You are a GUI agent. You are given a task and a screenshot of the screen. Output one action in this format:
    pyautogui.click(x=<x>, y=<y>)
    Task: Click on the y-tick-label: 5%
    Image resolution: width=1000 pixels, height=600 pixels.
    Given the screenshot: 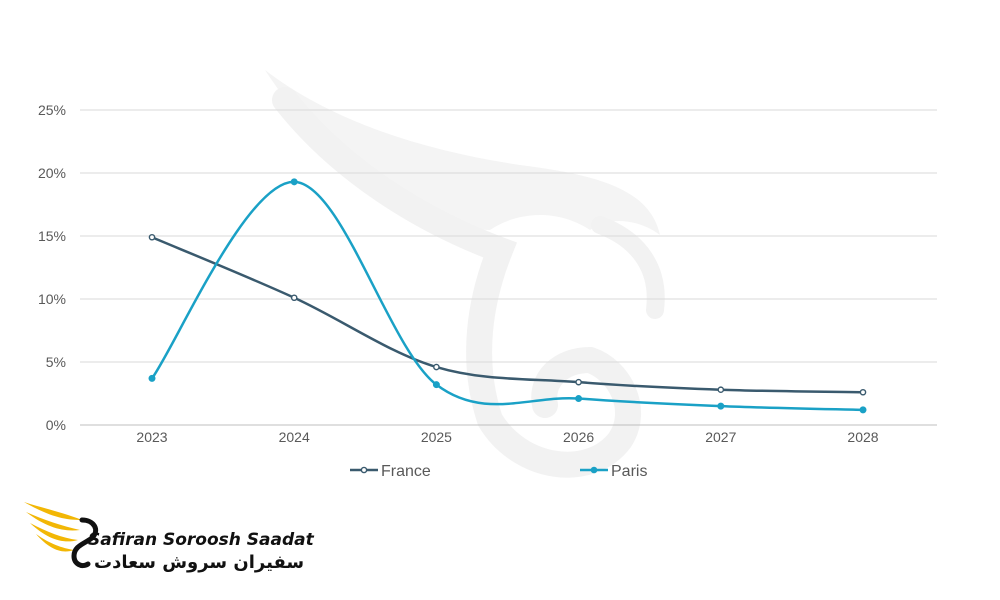 What is the action you would take?
    pyautogui.click(x=56, y=362)
    